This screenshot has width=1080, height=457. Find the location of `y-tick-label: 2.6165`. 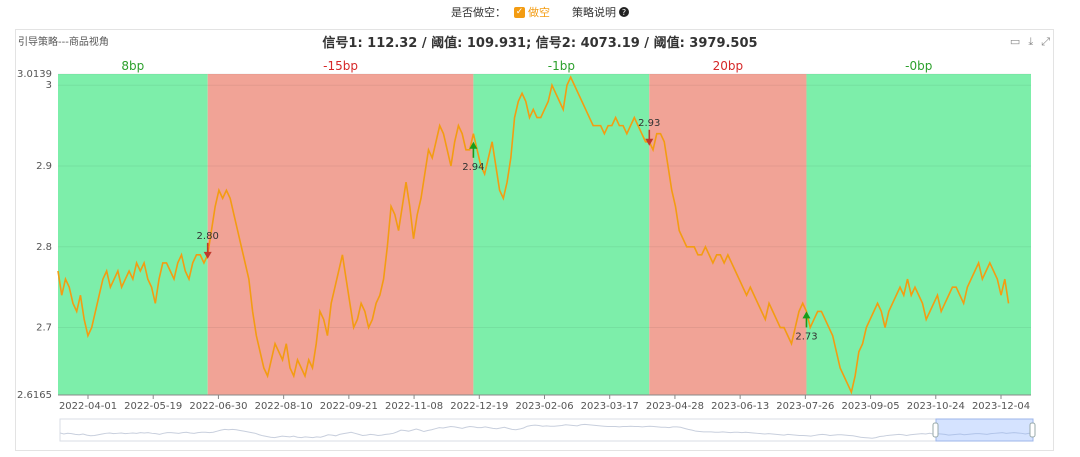

y-tick-label: 2.6165 is located at coordinates (34, 395).